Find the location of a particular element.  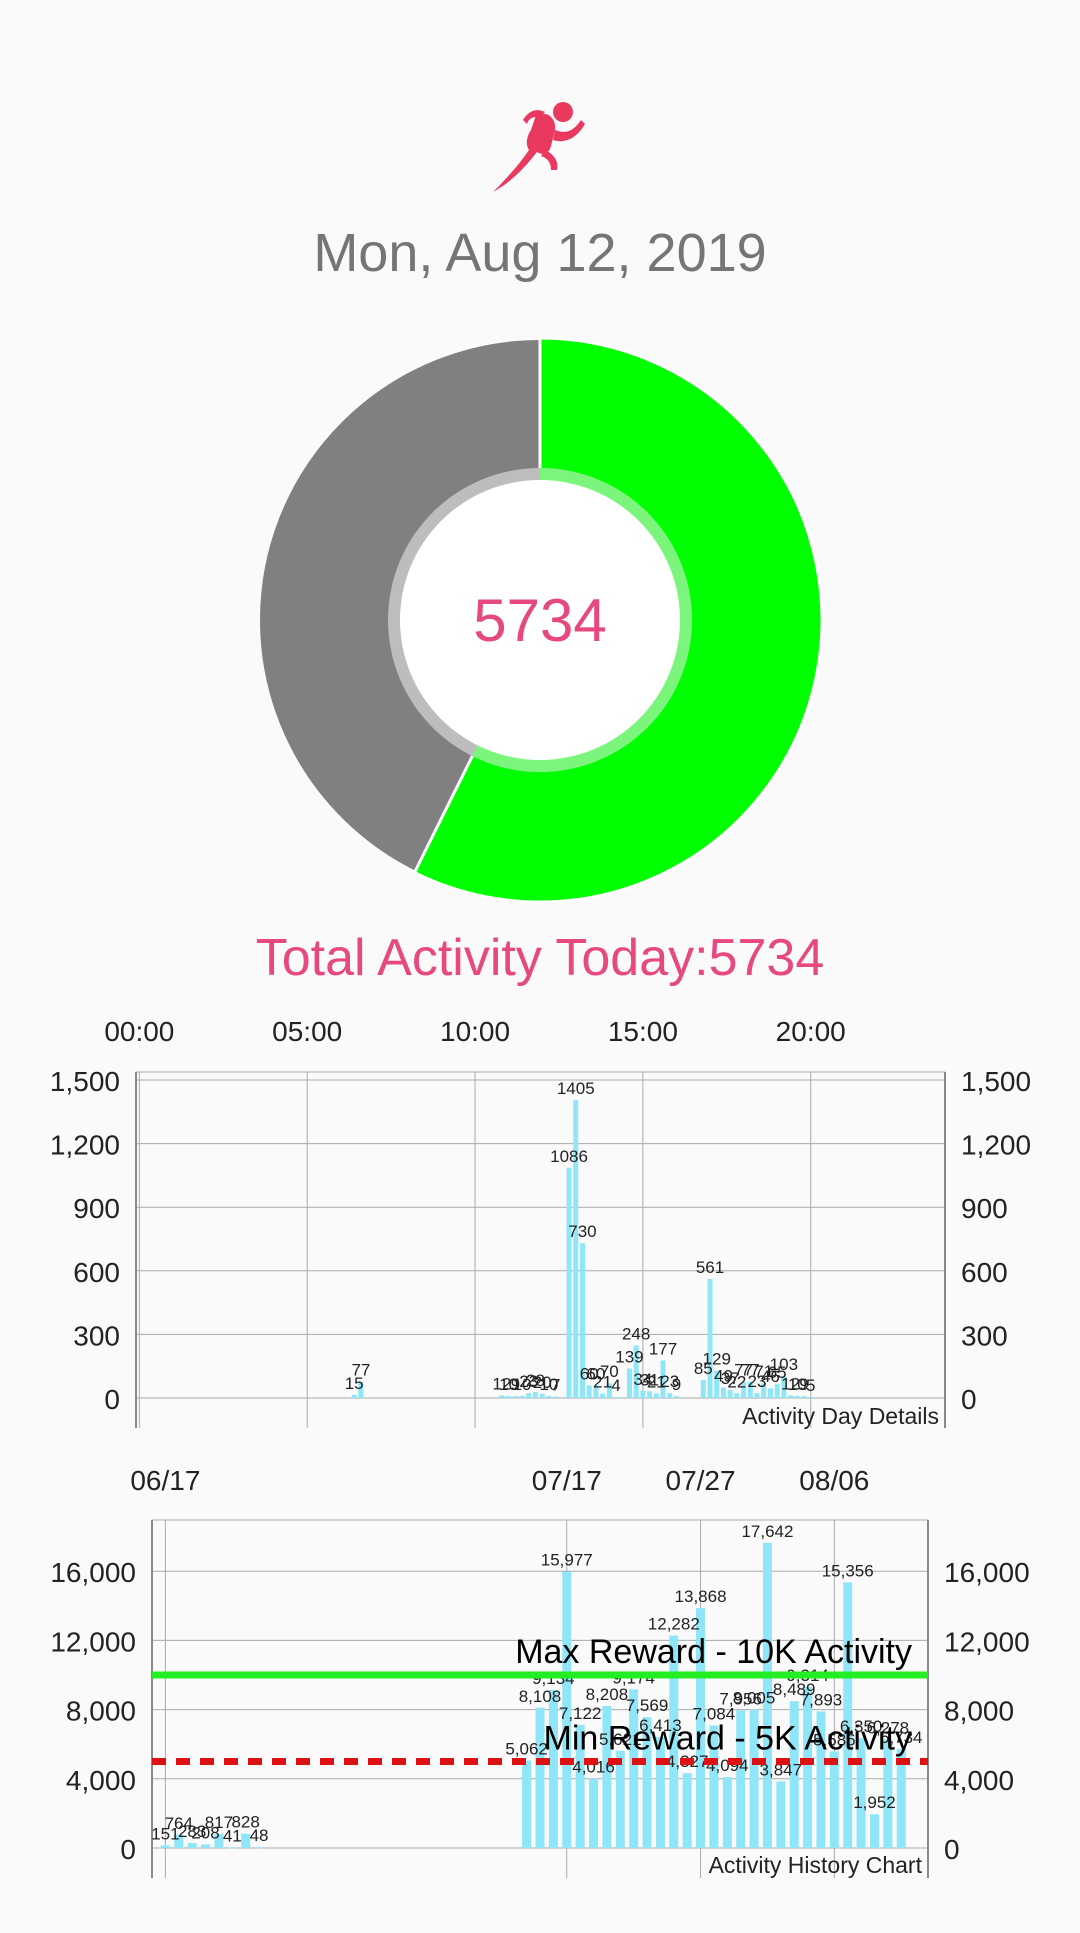

data-label: 5,621 is located at coordinates (620, 1739).